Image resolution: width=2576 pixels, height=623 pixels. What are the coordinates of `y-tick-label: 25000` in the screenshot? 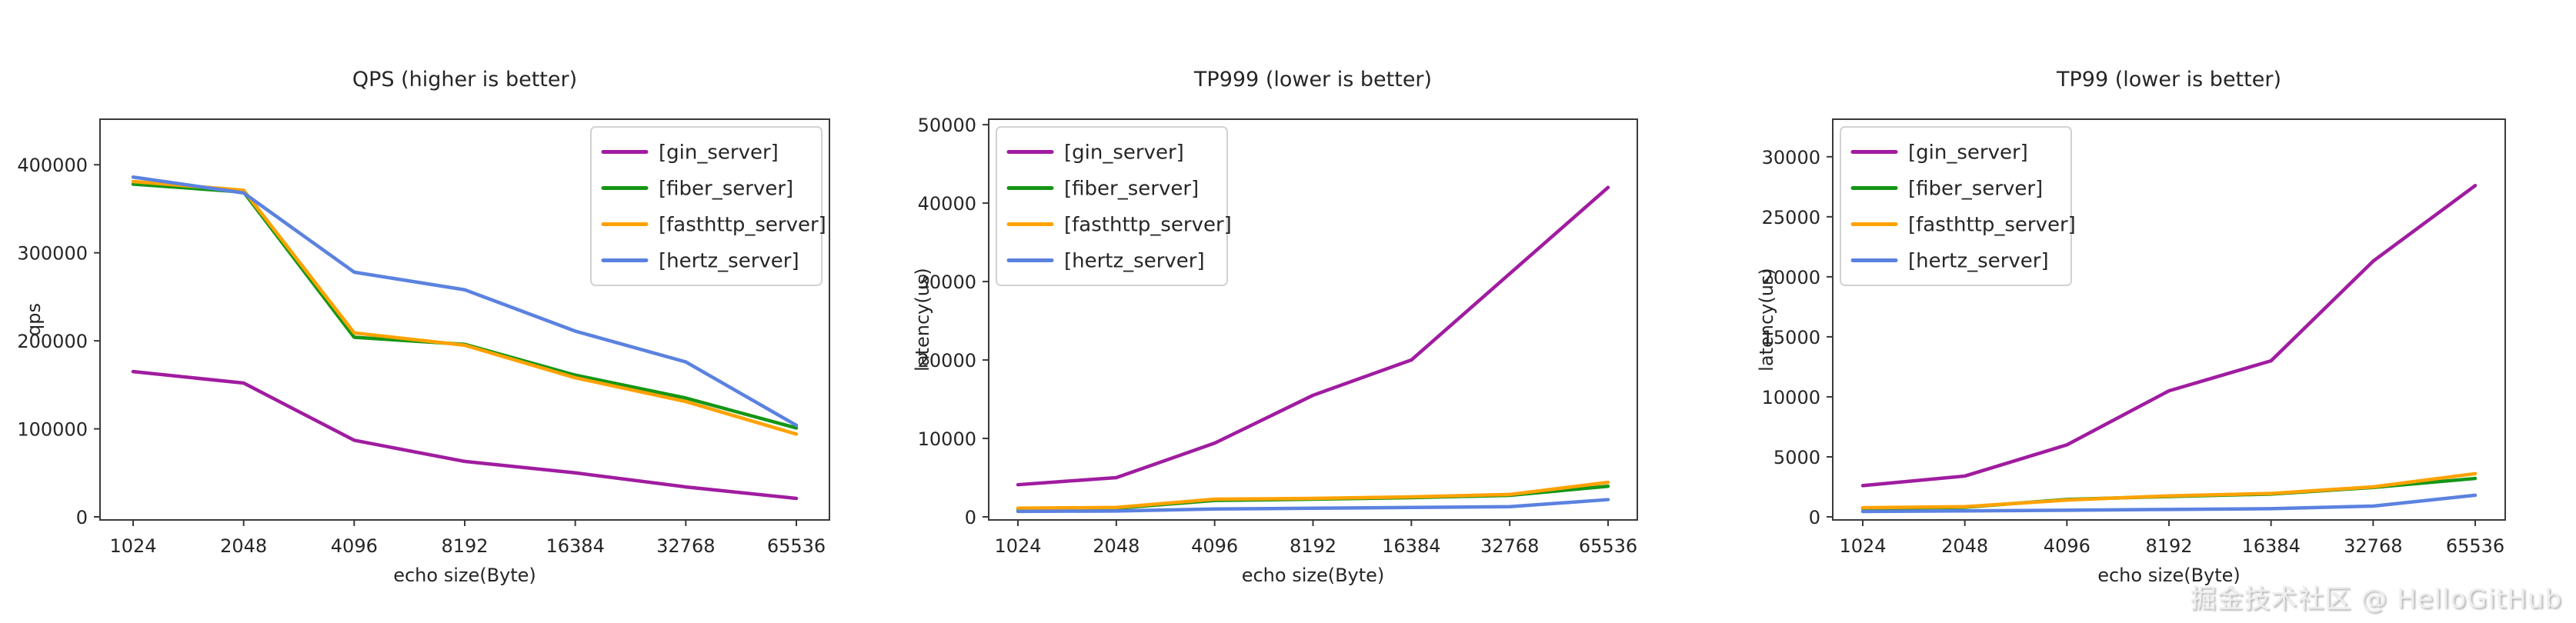 It's located at (1791, 218).